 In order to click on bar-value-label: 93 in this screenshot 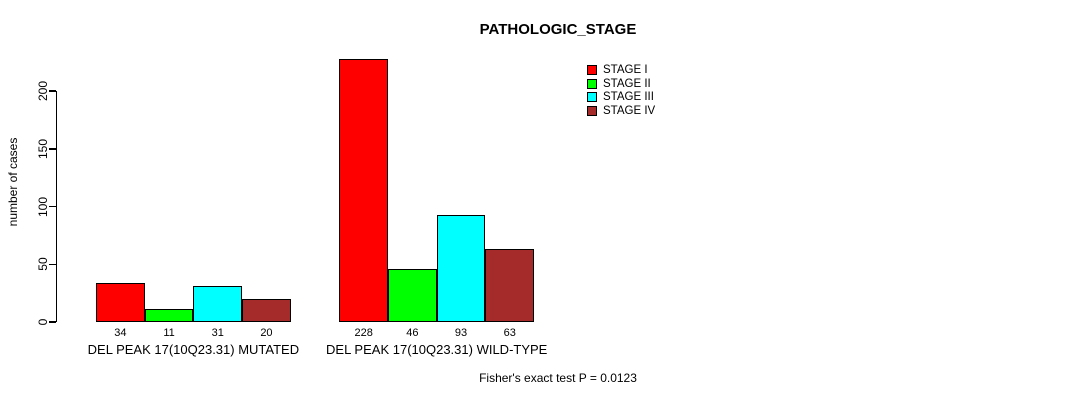, I will do `click(461, 333)`.